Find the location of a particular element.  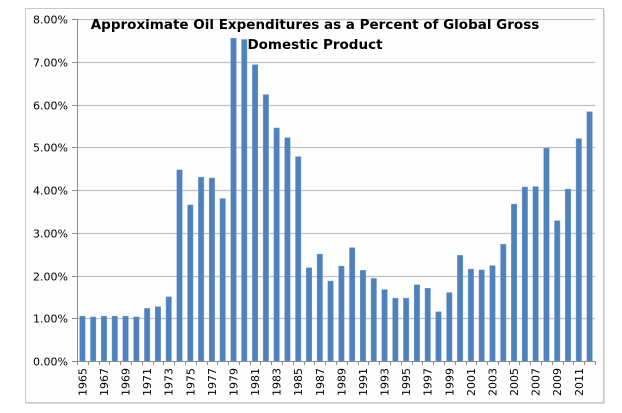

y-tick-label: 0.00% is located at coordinates (50, 362).